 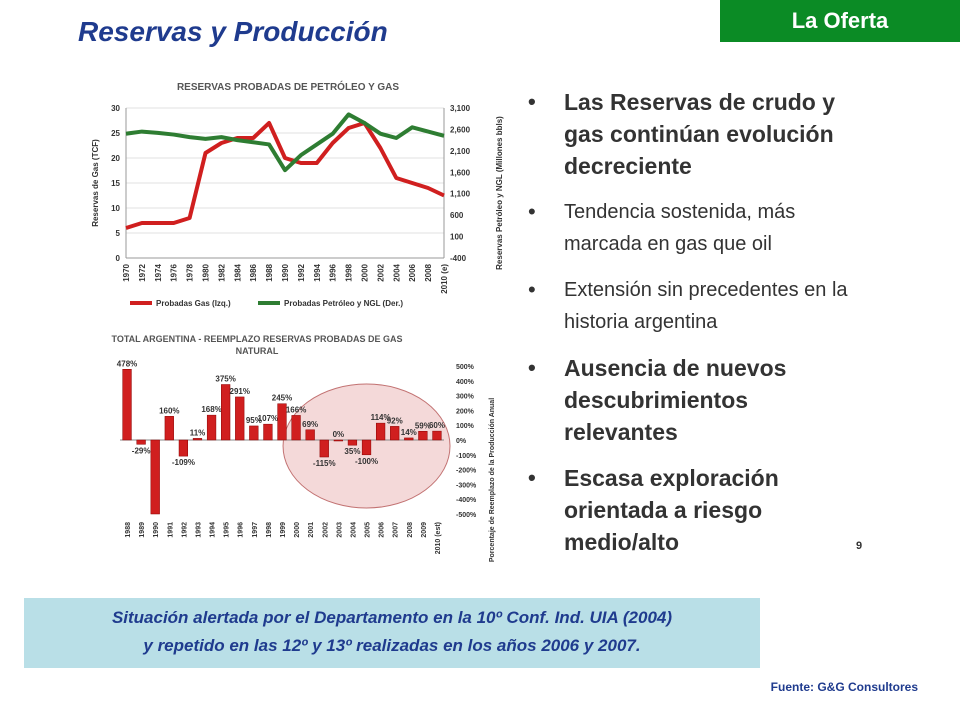 I want to click on y-tick-label: 200%, so click(x=465, y=411).